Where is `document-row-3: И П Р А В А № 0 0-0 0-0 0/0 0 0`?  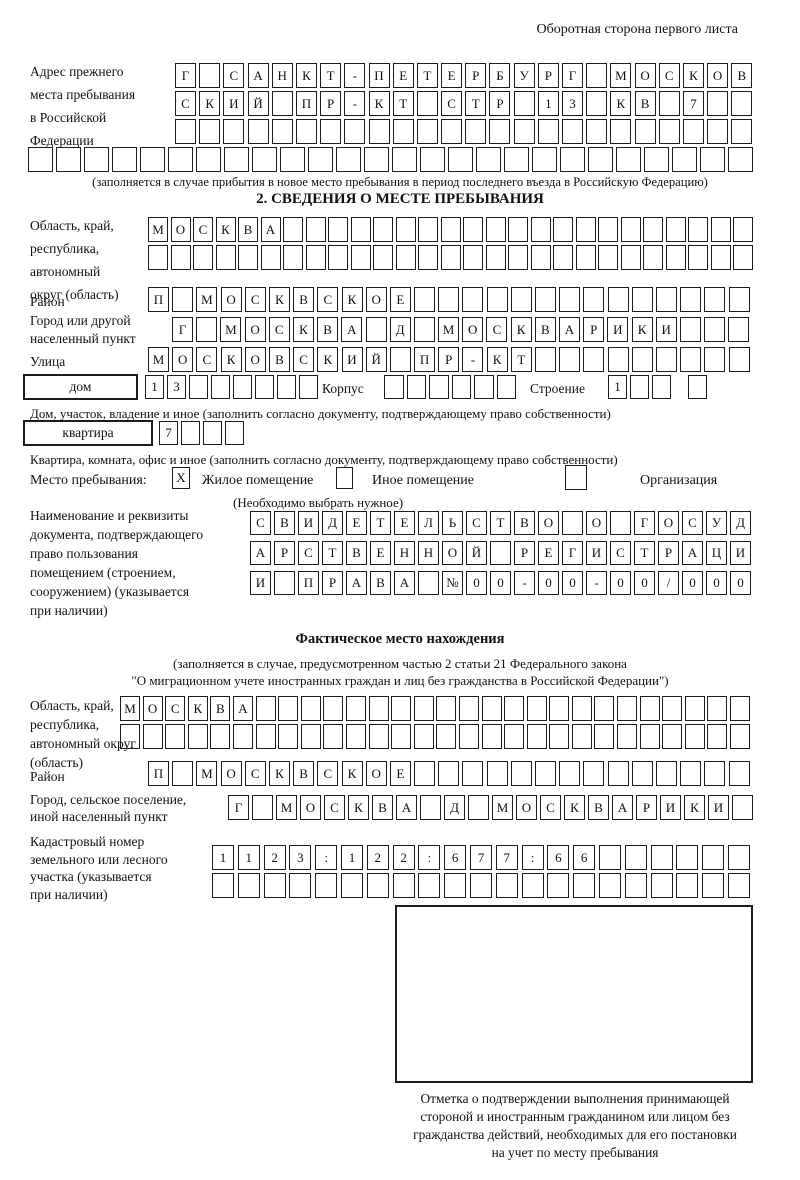
document-row-3: И П Р А В А № 0 0-0 0-0 0/0 0 0 is located at coordinates (502, 583).